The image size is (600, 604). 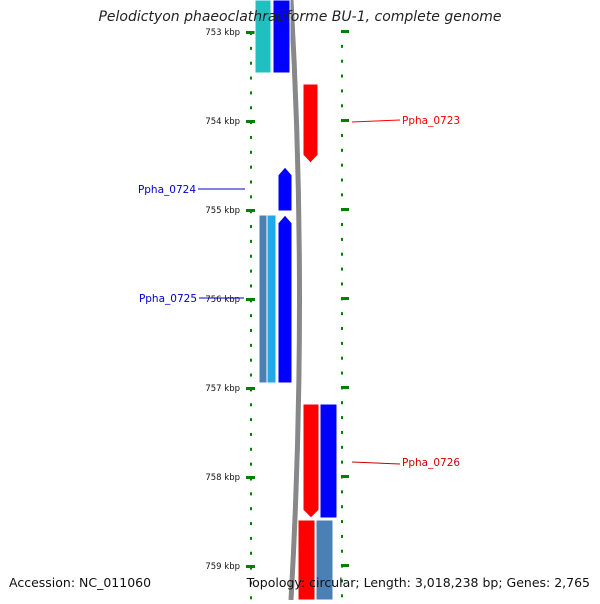 What do you see at coordinates (222, 300) in the screenshot?
I see `ruler-tick-label: 756 kbp` at bounding box center [222, 300].